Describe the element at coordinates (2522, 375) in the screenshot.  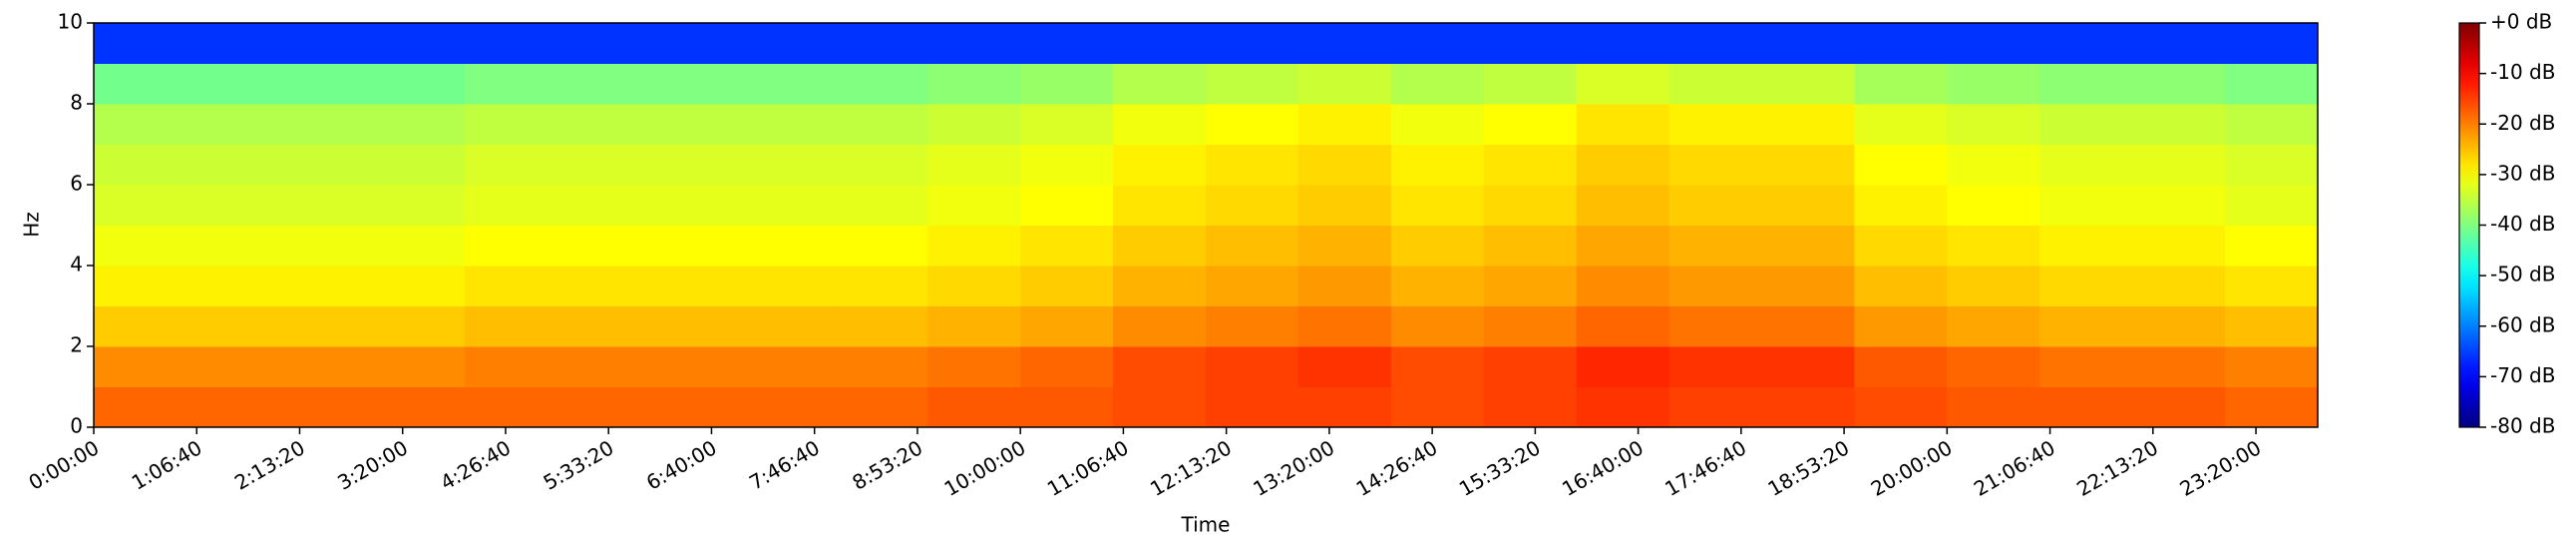
I see `colorbar-tick-label: -70 dB` at that location.